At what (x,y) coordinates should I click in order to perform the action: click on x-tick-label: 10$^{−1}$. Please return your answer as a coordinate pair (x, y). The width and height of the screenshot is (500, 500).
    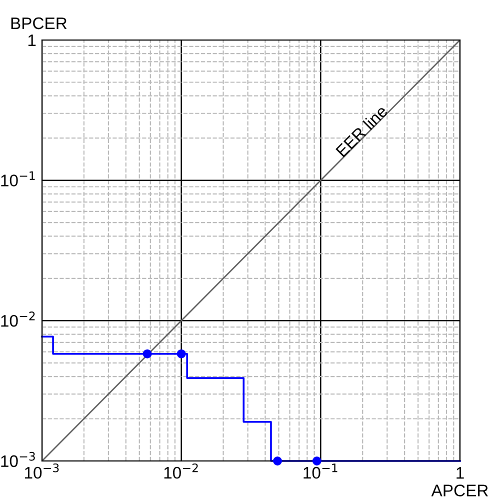
    Looking at the image, I should click on (321, 471).